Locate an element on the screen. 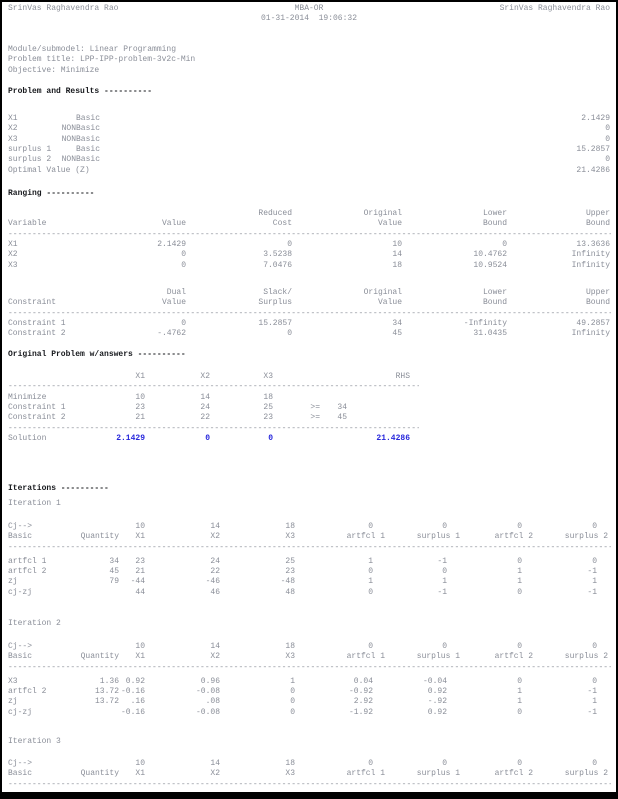  table-cell: 23 is located at coordinates (268, 418).